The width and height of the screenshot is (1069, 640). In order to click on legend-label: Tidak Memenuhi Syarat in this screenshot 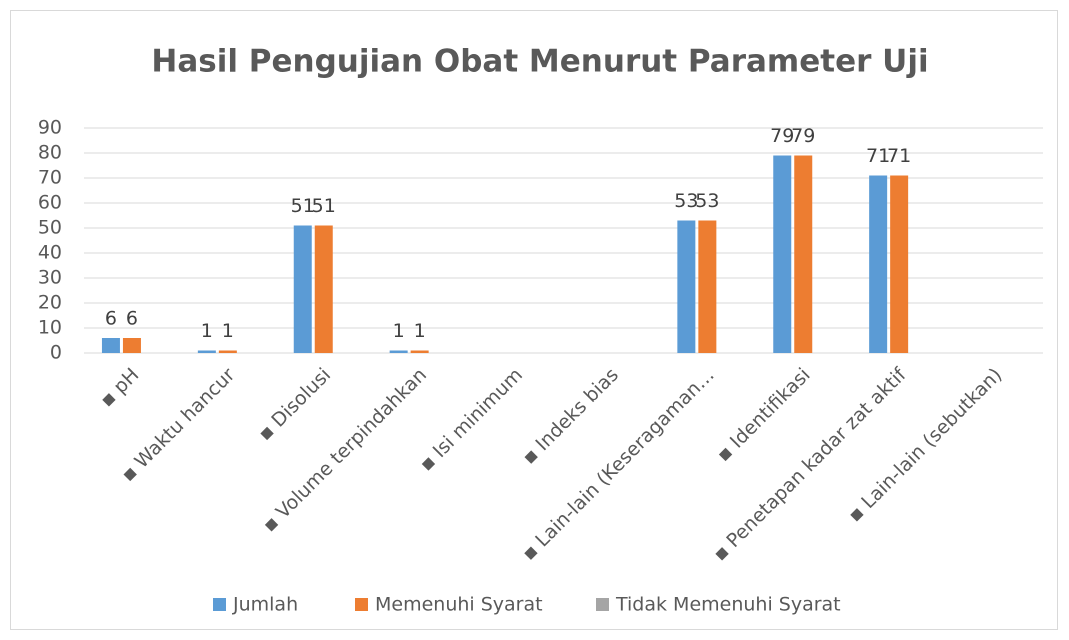, I will do `click(728, 605)`.